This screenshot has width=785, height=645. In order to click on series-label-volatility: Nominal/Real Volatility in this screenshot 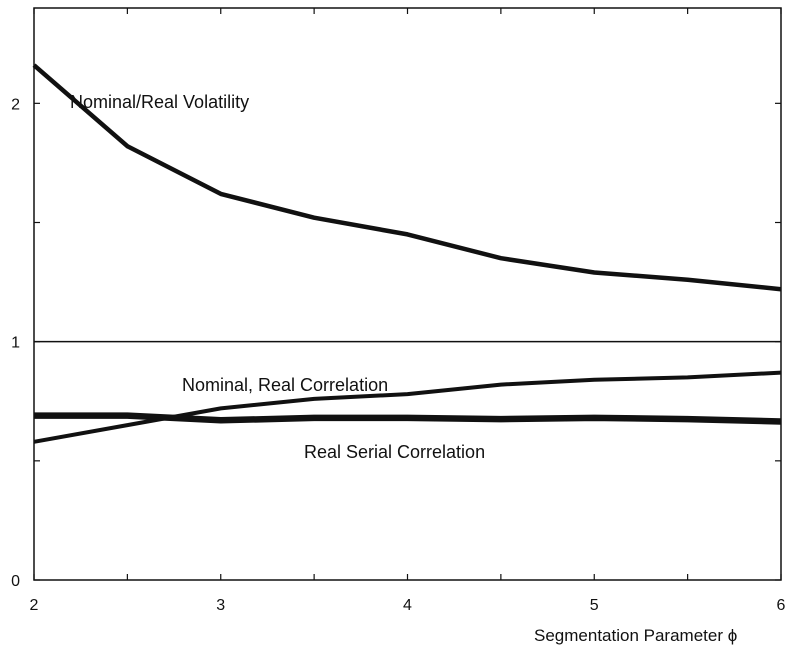, I will do `click(159, 102)`.